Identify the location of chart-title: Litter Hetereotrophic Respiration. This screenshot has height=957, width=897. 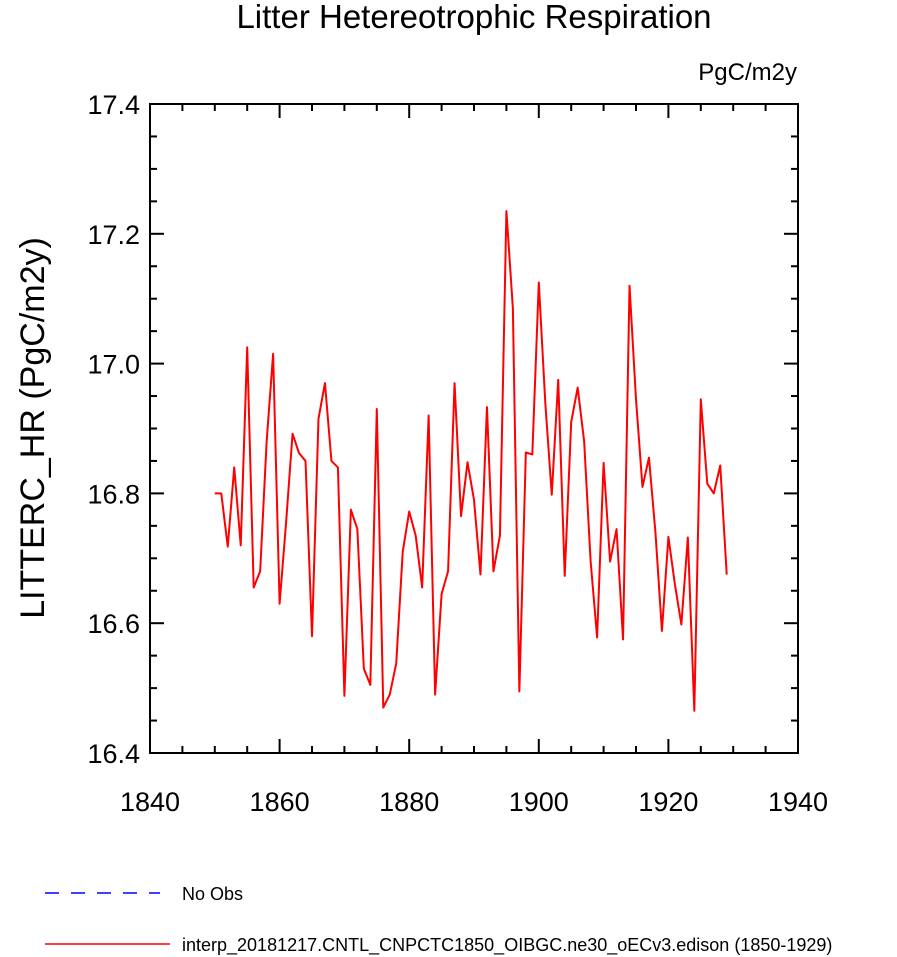
(473, 17).